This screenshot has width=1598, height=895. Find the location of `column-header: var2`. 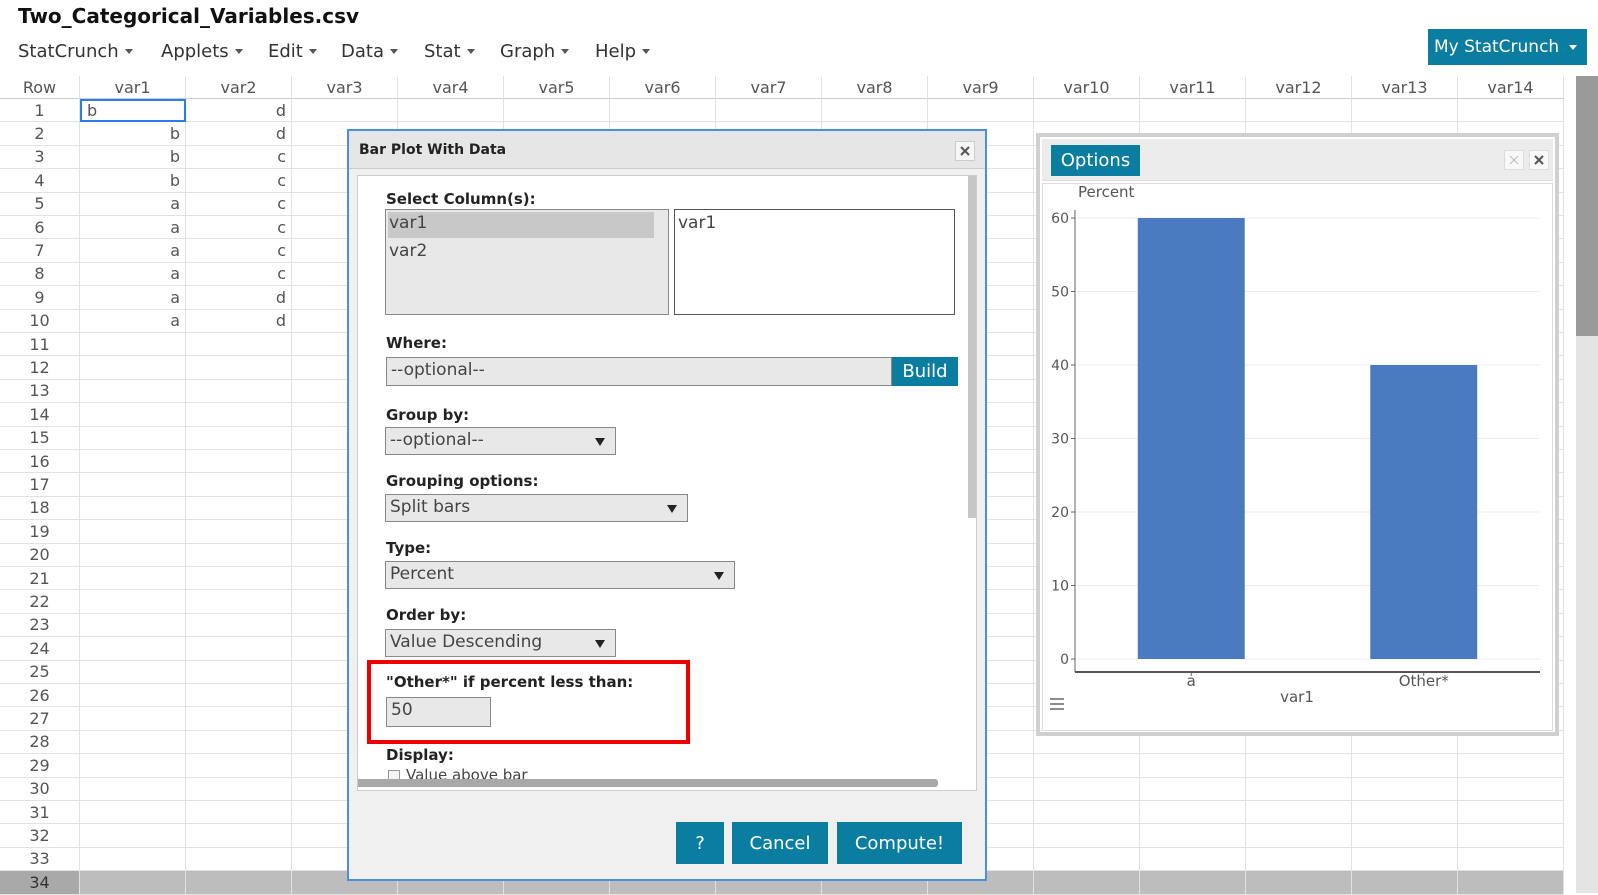

column-header: var2 is located at coordinates (239, 87).